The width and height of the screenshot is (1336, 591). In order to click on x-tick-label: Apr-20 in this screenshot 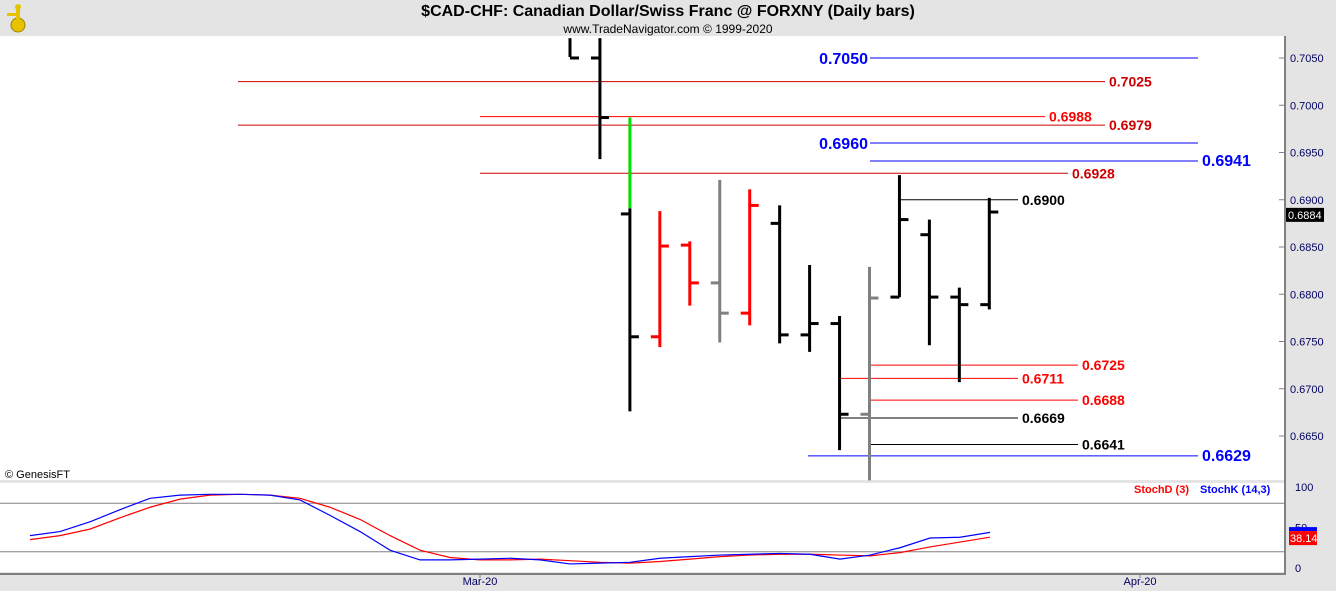, I will do `click(1139, 582)`.